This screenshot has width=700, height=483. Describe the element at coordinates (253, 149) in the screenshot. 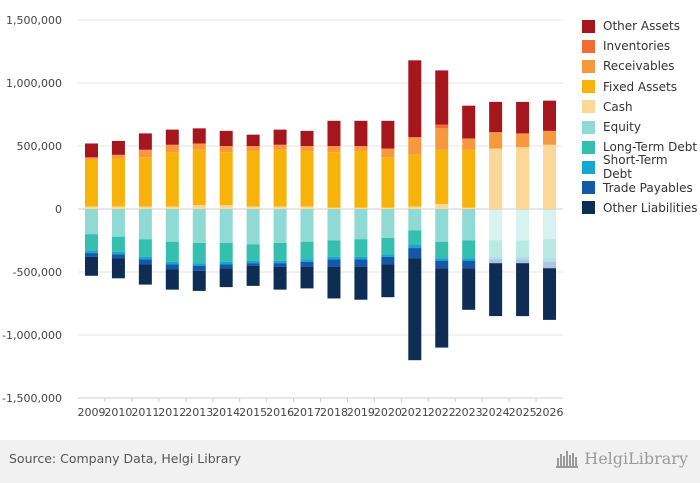

I see `bar-receivables-2015` at that location.